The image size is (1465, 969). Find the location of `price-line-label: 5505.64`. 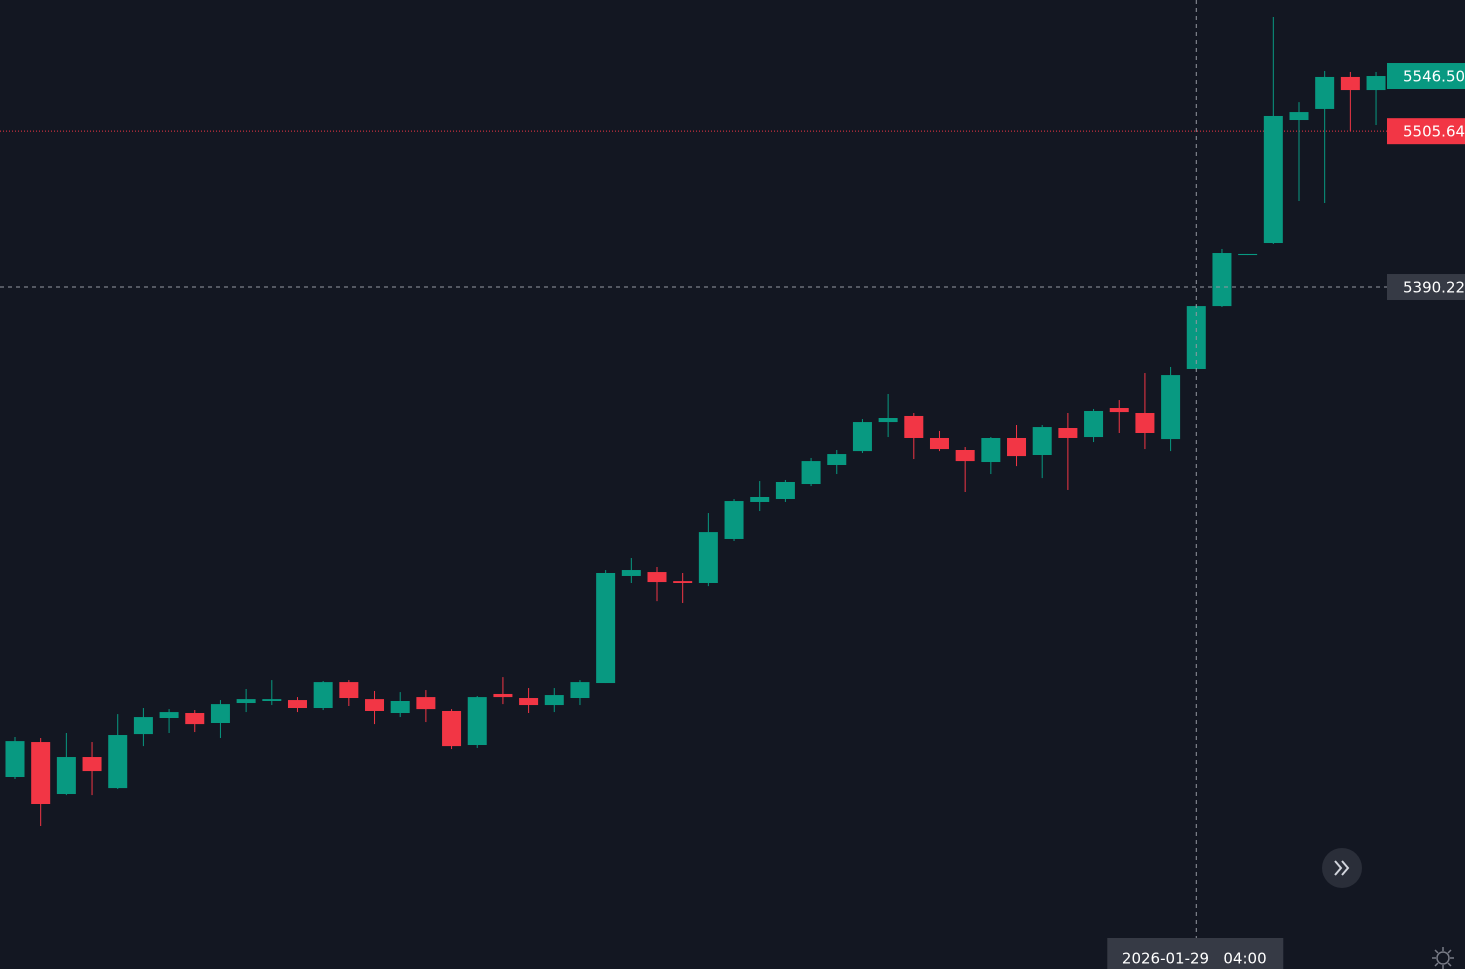

price-line-label: 5505.64 is located at coordinates (1434, 132).